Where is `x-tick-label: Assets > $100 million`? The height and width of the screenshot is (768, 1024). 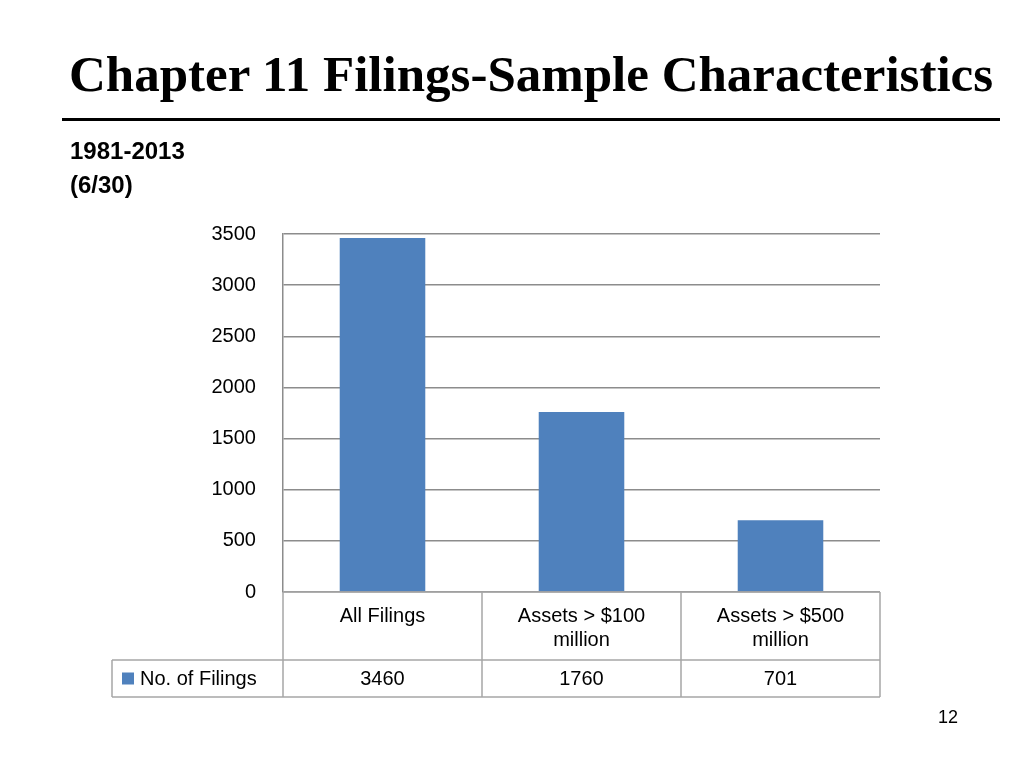
x-tick-label: Assets > $100 million is located at coordinates (581, 626).